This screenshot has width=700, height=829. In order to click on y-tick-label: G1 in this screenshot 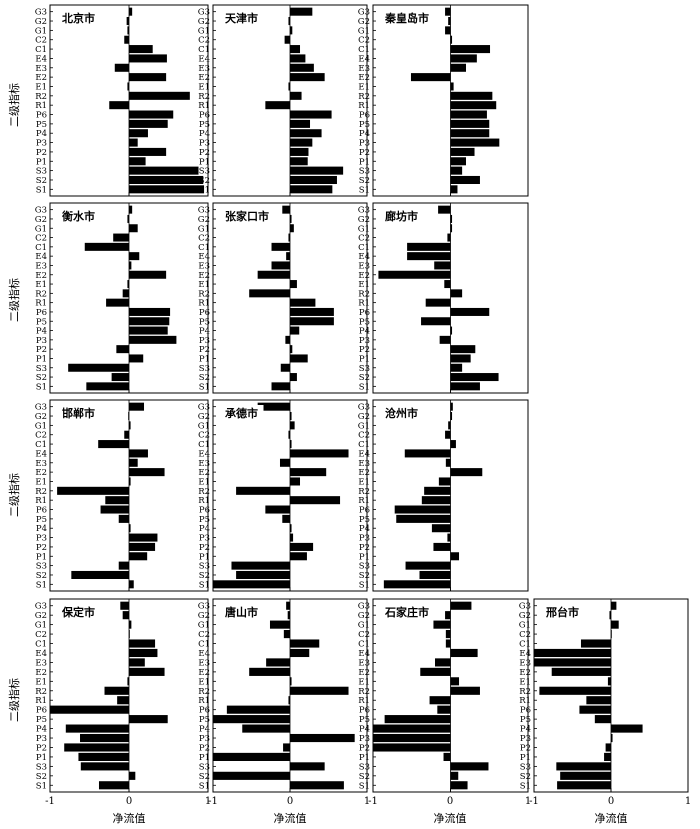, I will do `click(525, 626)`.